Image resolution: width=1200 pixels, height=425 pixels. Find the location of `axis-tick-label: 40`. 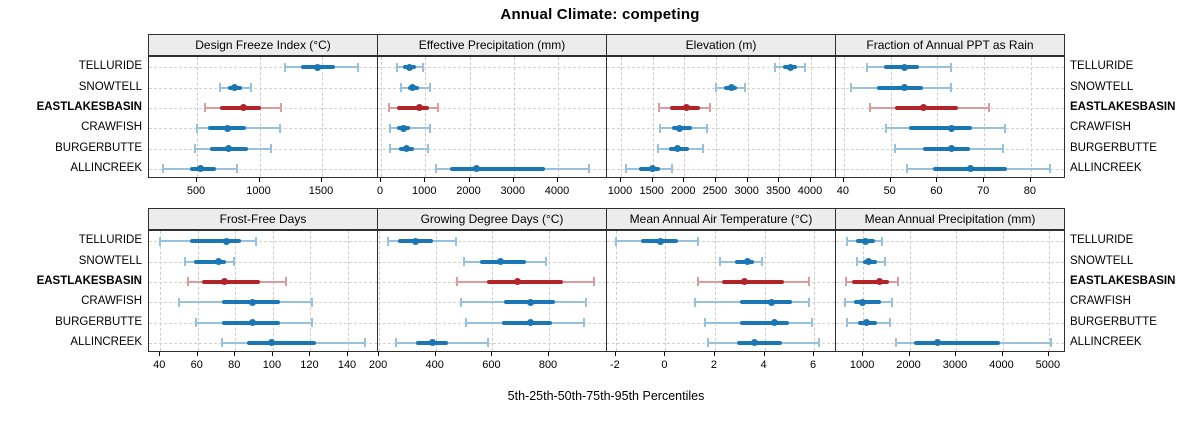

axis-tick-label: 40 is located at coordinates (159, 365).